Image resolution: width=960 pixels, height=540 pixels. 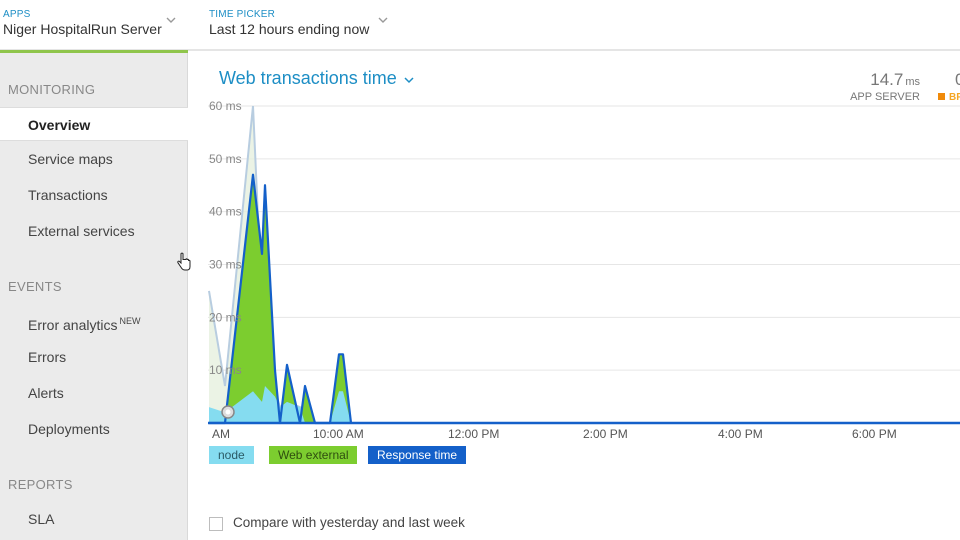 What do you see at coordinates (308, 78) in the screenshot?
I see `chart-title: Web transactions time` at bounding box center [308, 78].